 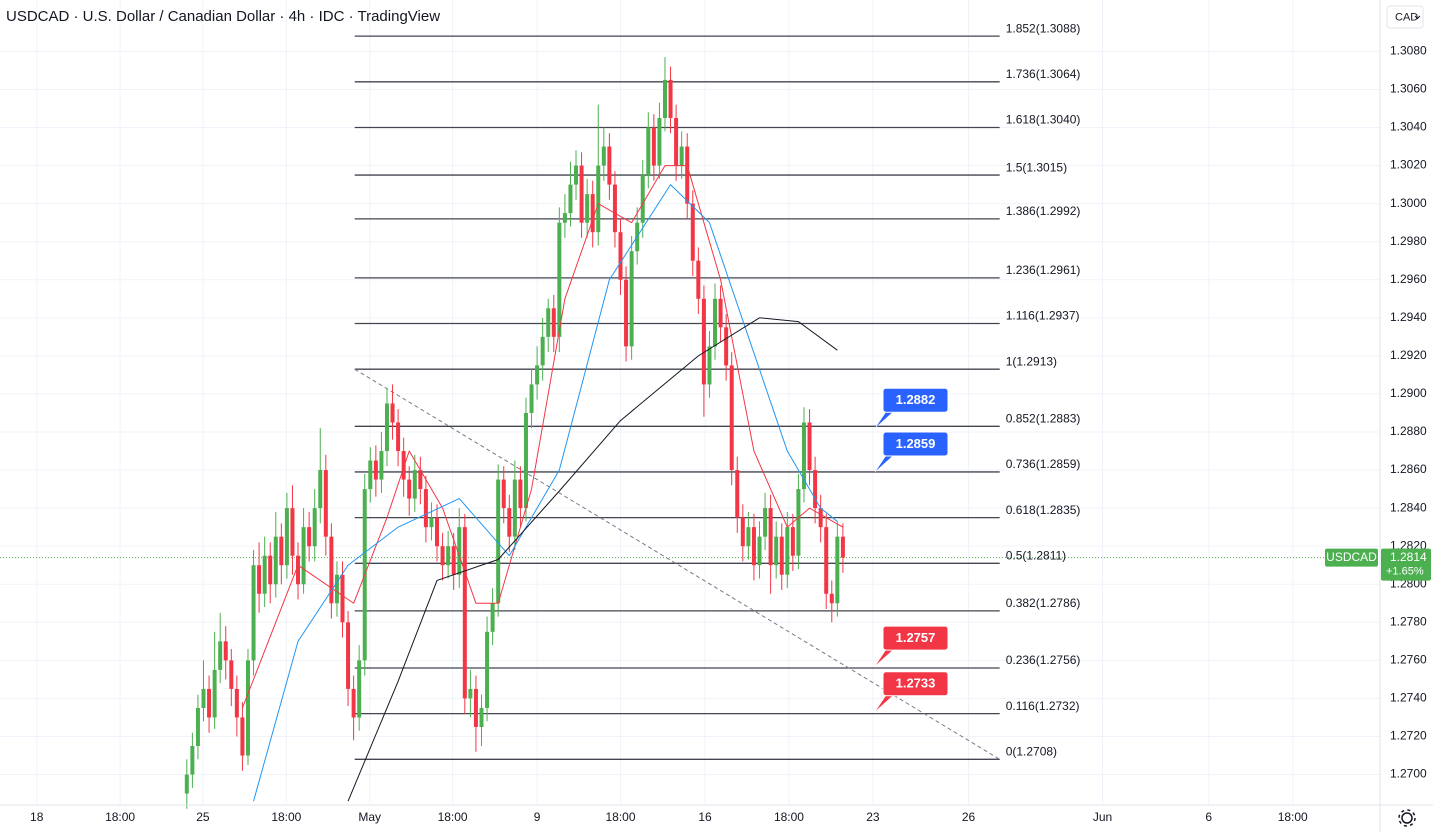 What do you see at coordinates (1036, 167) in the screenshot?
I see `fib-label: 1.5(1.3015)` at bounding box center [1036, 167].